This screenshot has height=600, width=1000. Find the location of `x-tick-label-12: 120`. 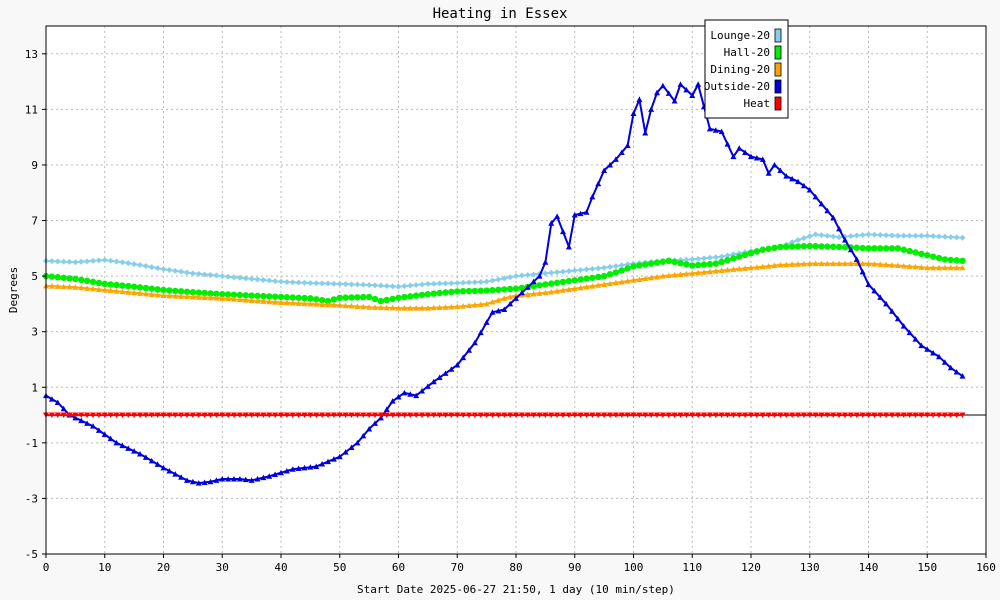

x-tick-label-12: 120 is located at coordinates (751, 567).